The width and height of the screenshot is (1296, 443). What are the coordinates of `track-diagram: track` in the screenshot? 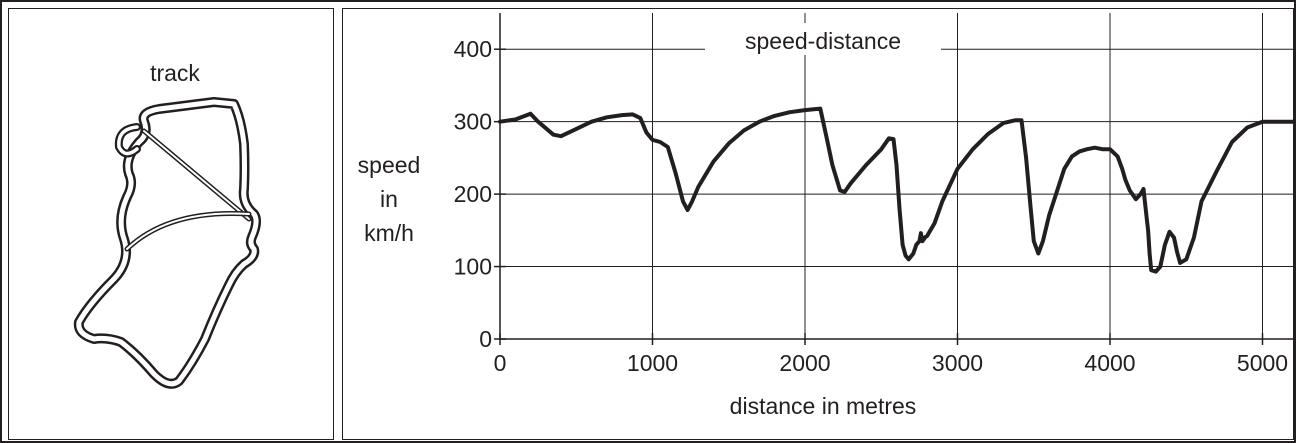 It's located at (167, 224).